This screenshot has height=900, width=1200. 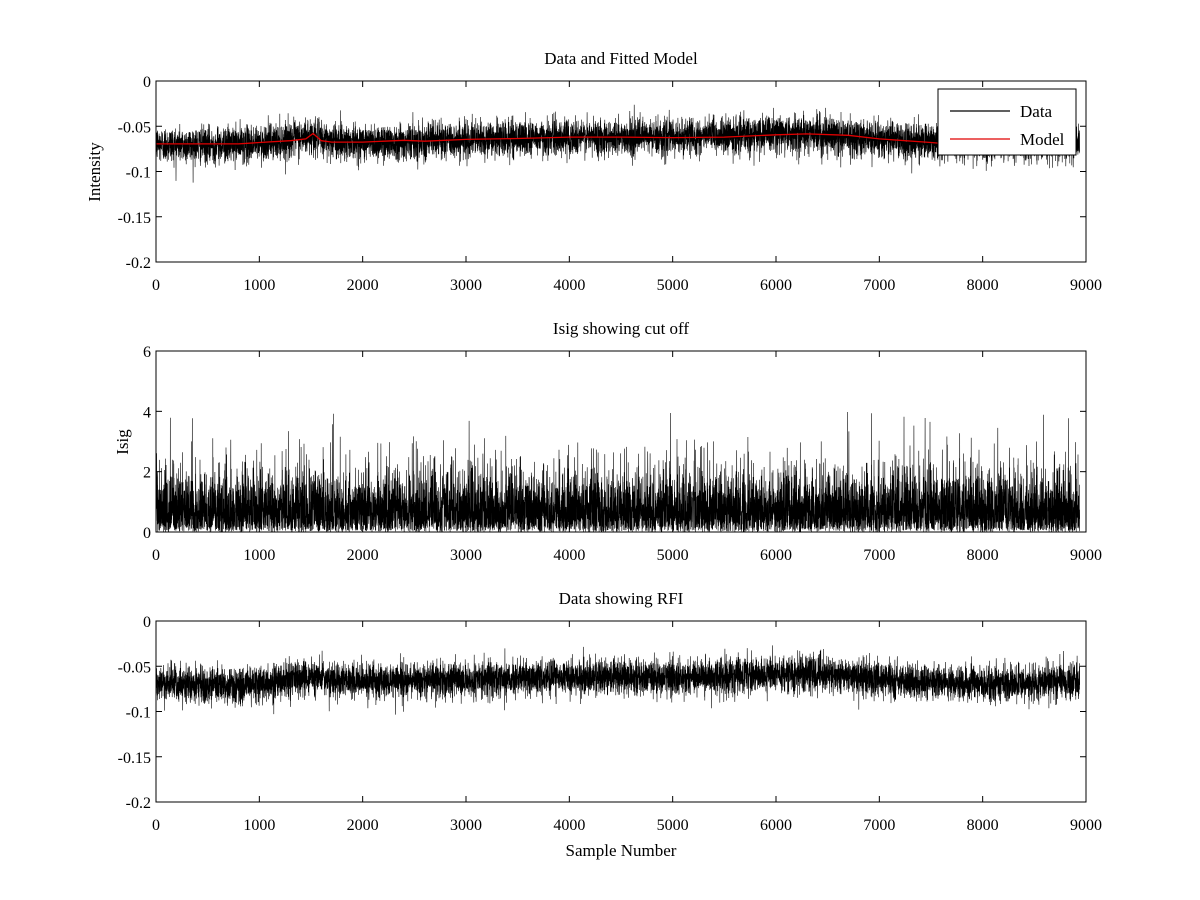 I want to click on y-tick-label: 2, so click(x=147, y=473).